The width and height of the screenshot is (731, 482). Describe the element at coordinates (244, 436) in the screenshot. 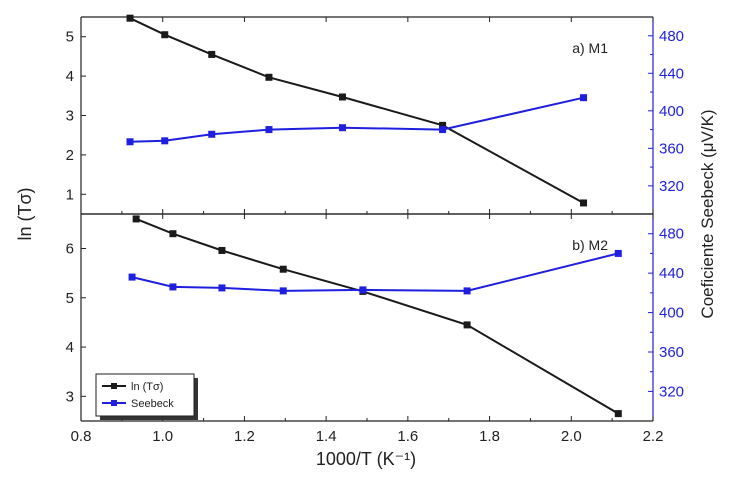

I see `x-tick-label: 1.2` at that location.